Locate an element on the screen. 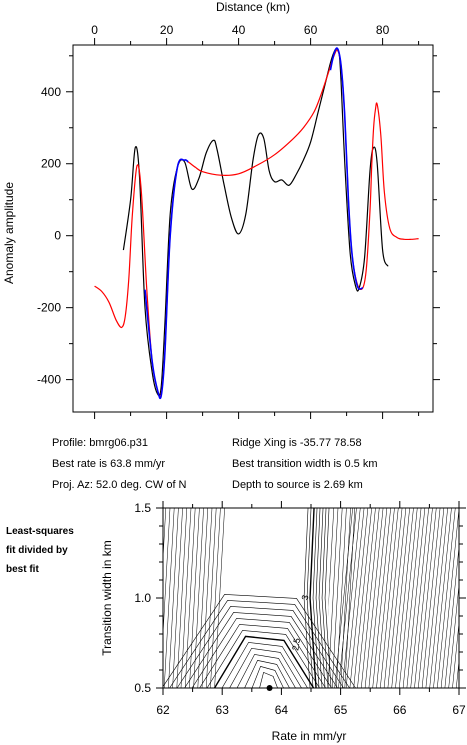 The image size is (467, 745). distance-axis-label: Distance (km) is located at coordinates (253, 7).